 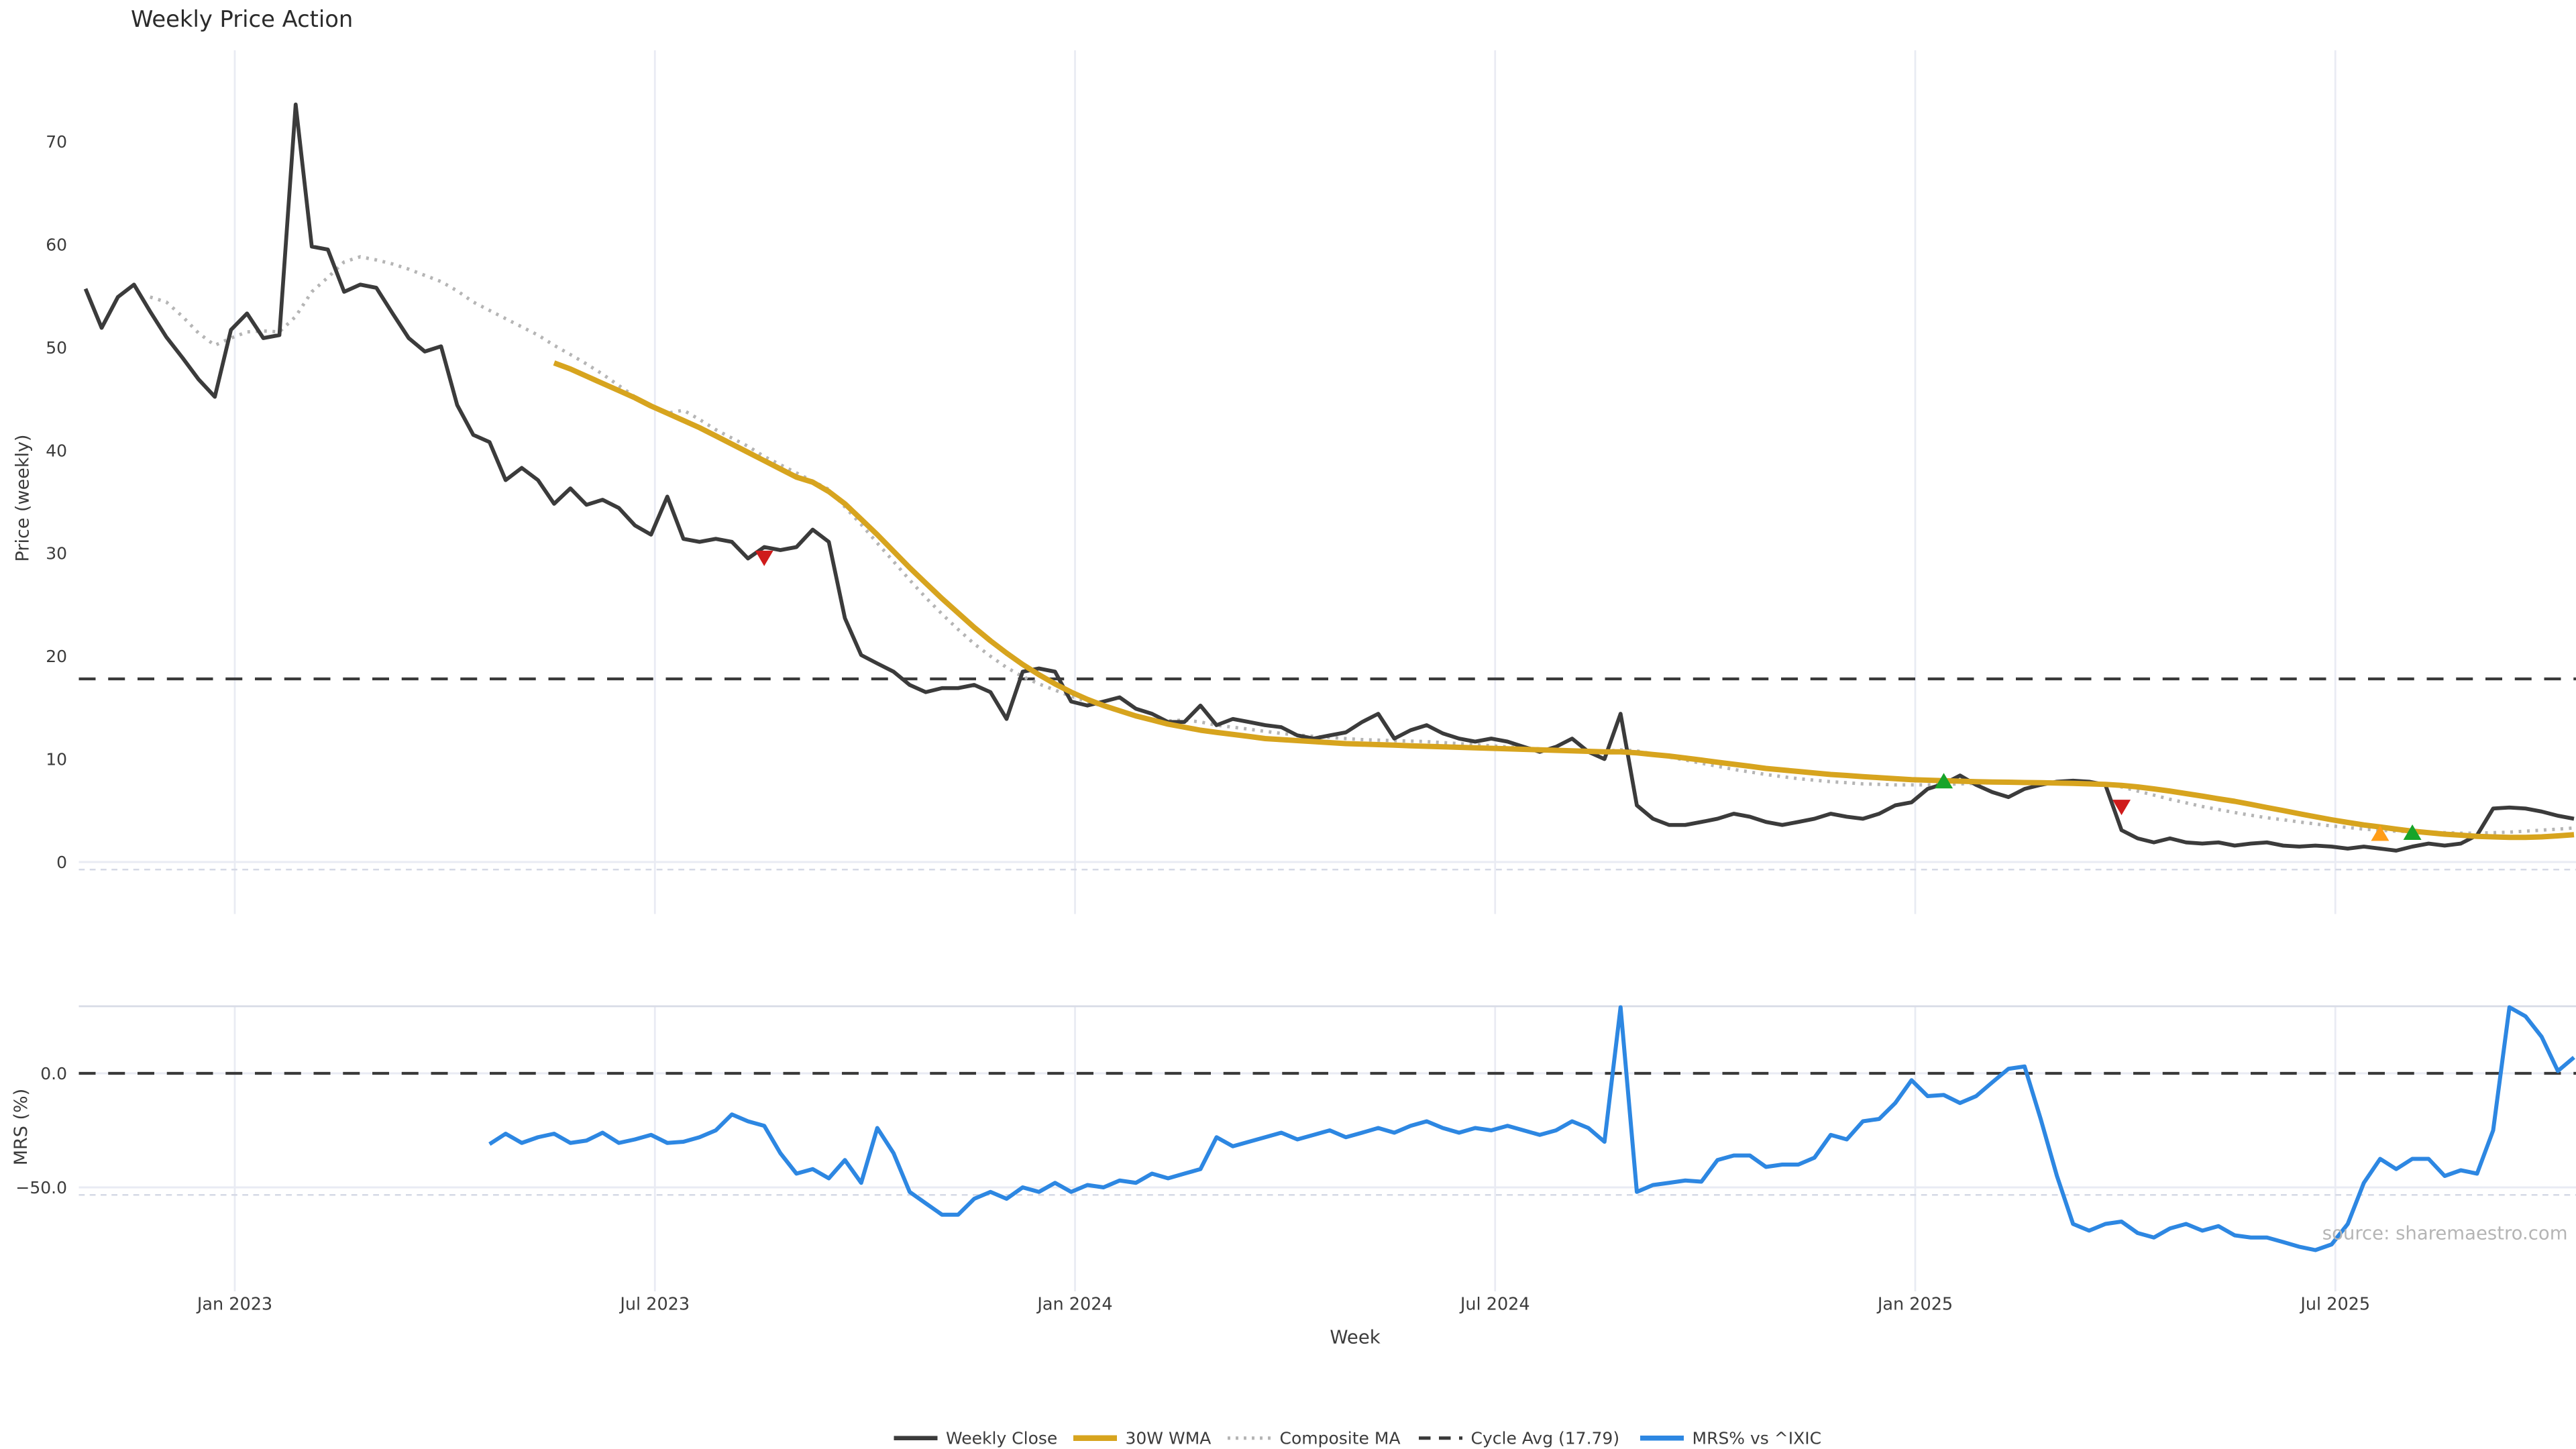 I want to click on price-ytick-label: 20, so click(x=56, y=656).